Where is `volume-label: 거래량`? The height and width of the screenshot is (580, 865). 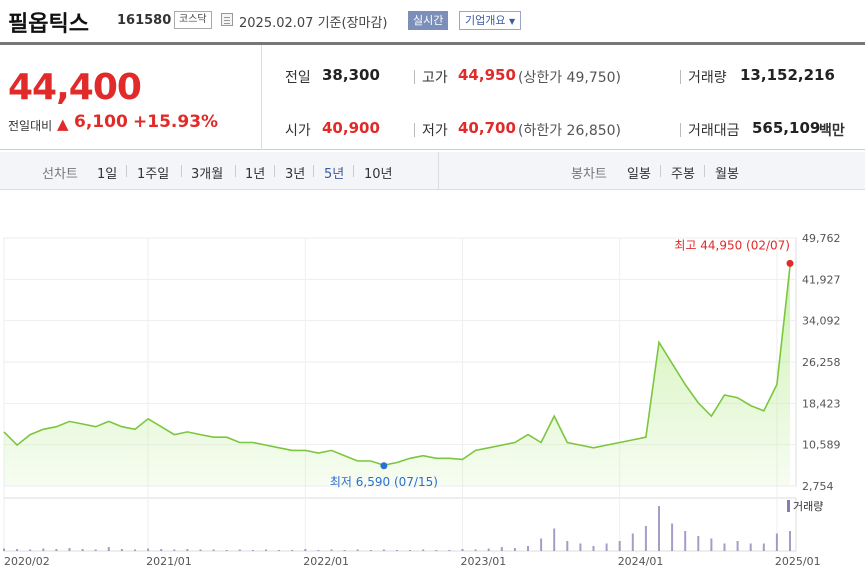 volume-label: 거래량 is located at coordinates (707, 78).